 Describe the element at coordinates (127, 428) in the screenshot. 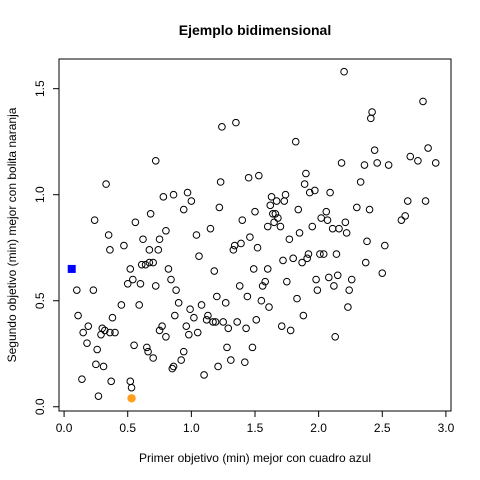

I see `x-tick-label: 0.5` at that location.